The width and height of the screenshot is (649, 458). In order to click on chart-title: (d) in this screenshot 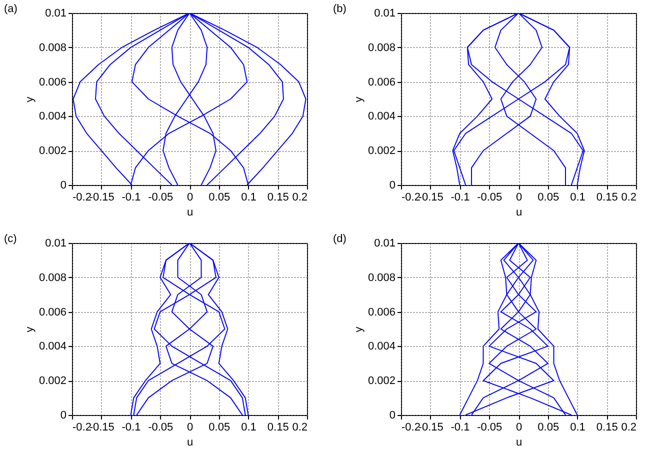, I will do `click(339, 239)`.